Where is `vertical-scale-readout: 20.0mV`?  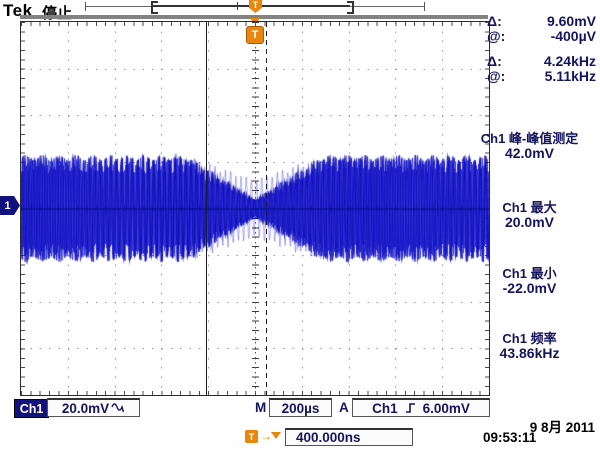 vertical-scale-readout: 20.0mV is located at coordinates (93, 407).